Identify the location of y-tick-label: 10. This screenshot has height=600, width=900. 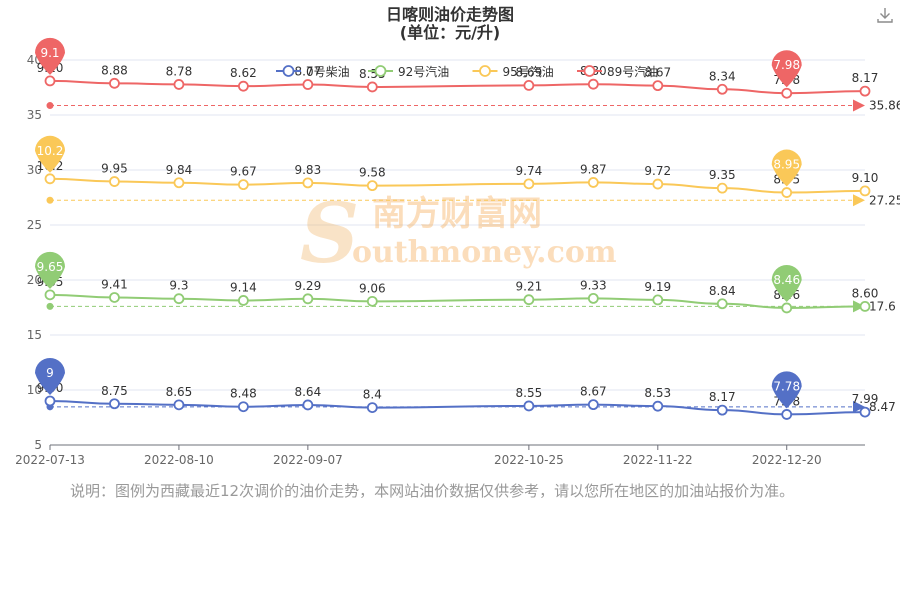
(34, 390).